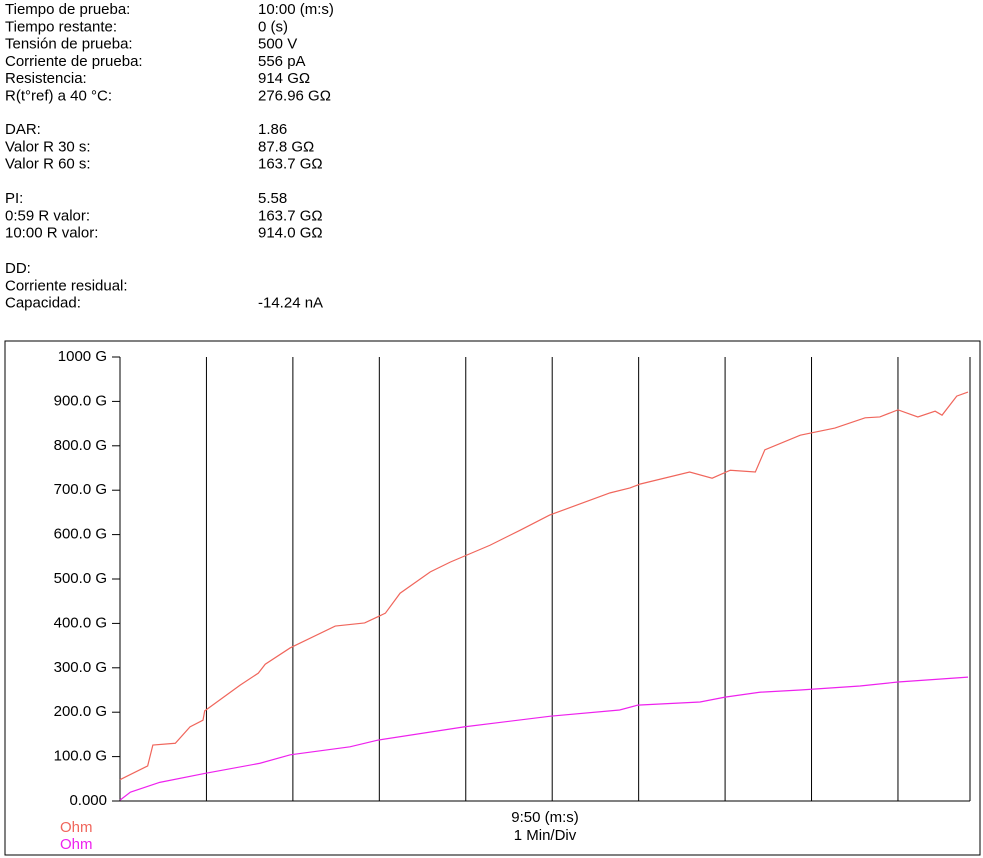 The image size is (983, 858). I want to click on info-label: Tensión de prueba:, so click(69, 44).